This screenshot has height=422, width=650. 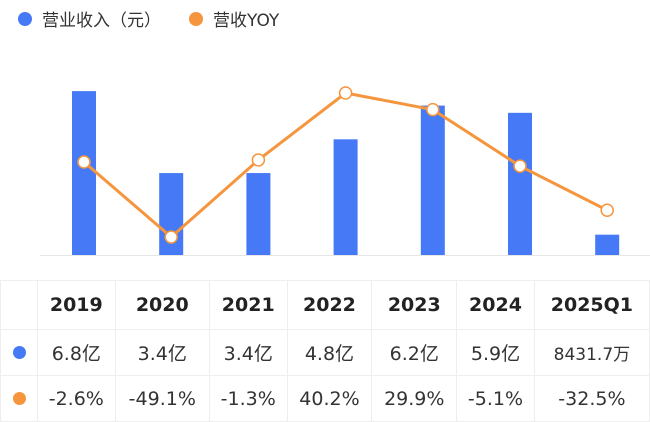 I want to click on table-header-cell: 2023, so click(x=414, y=305).